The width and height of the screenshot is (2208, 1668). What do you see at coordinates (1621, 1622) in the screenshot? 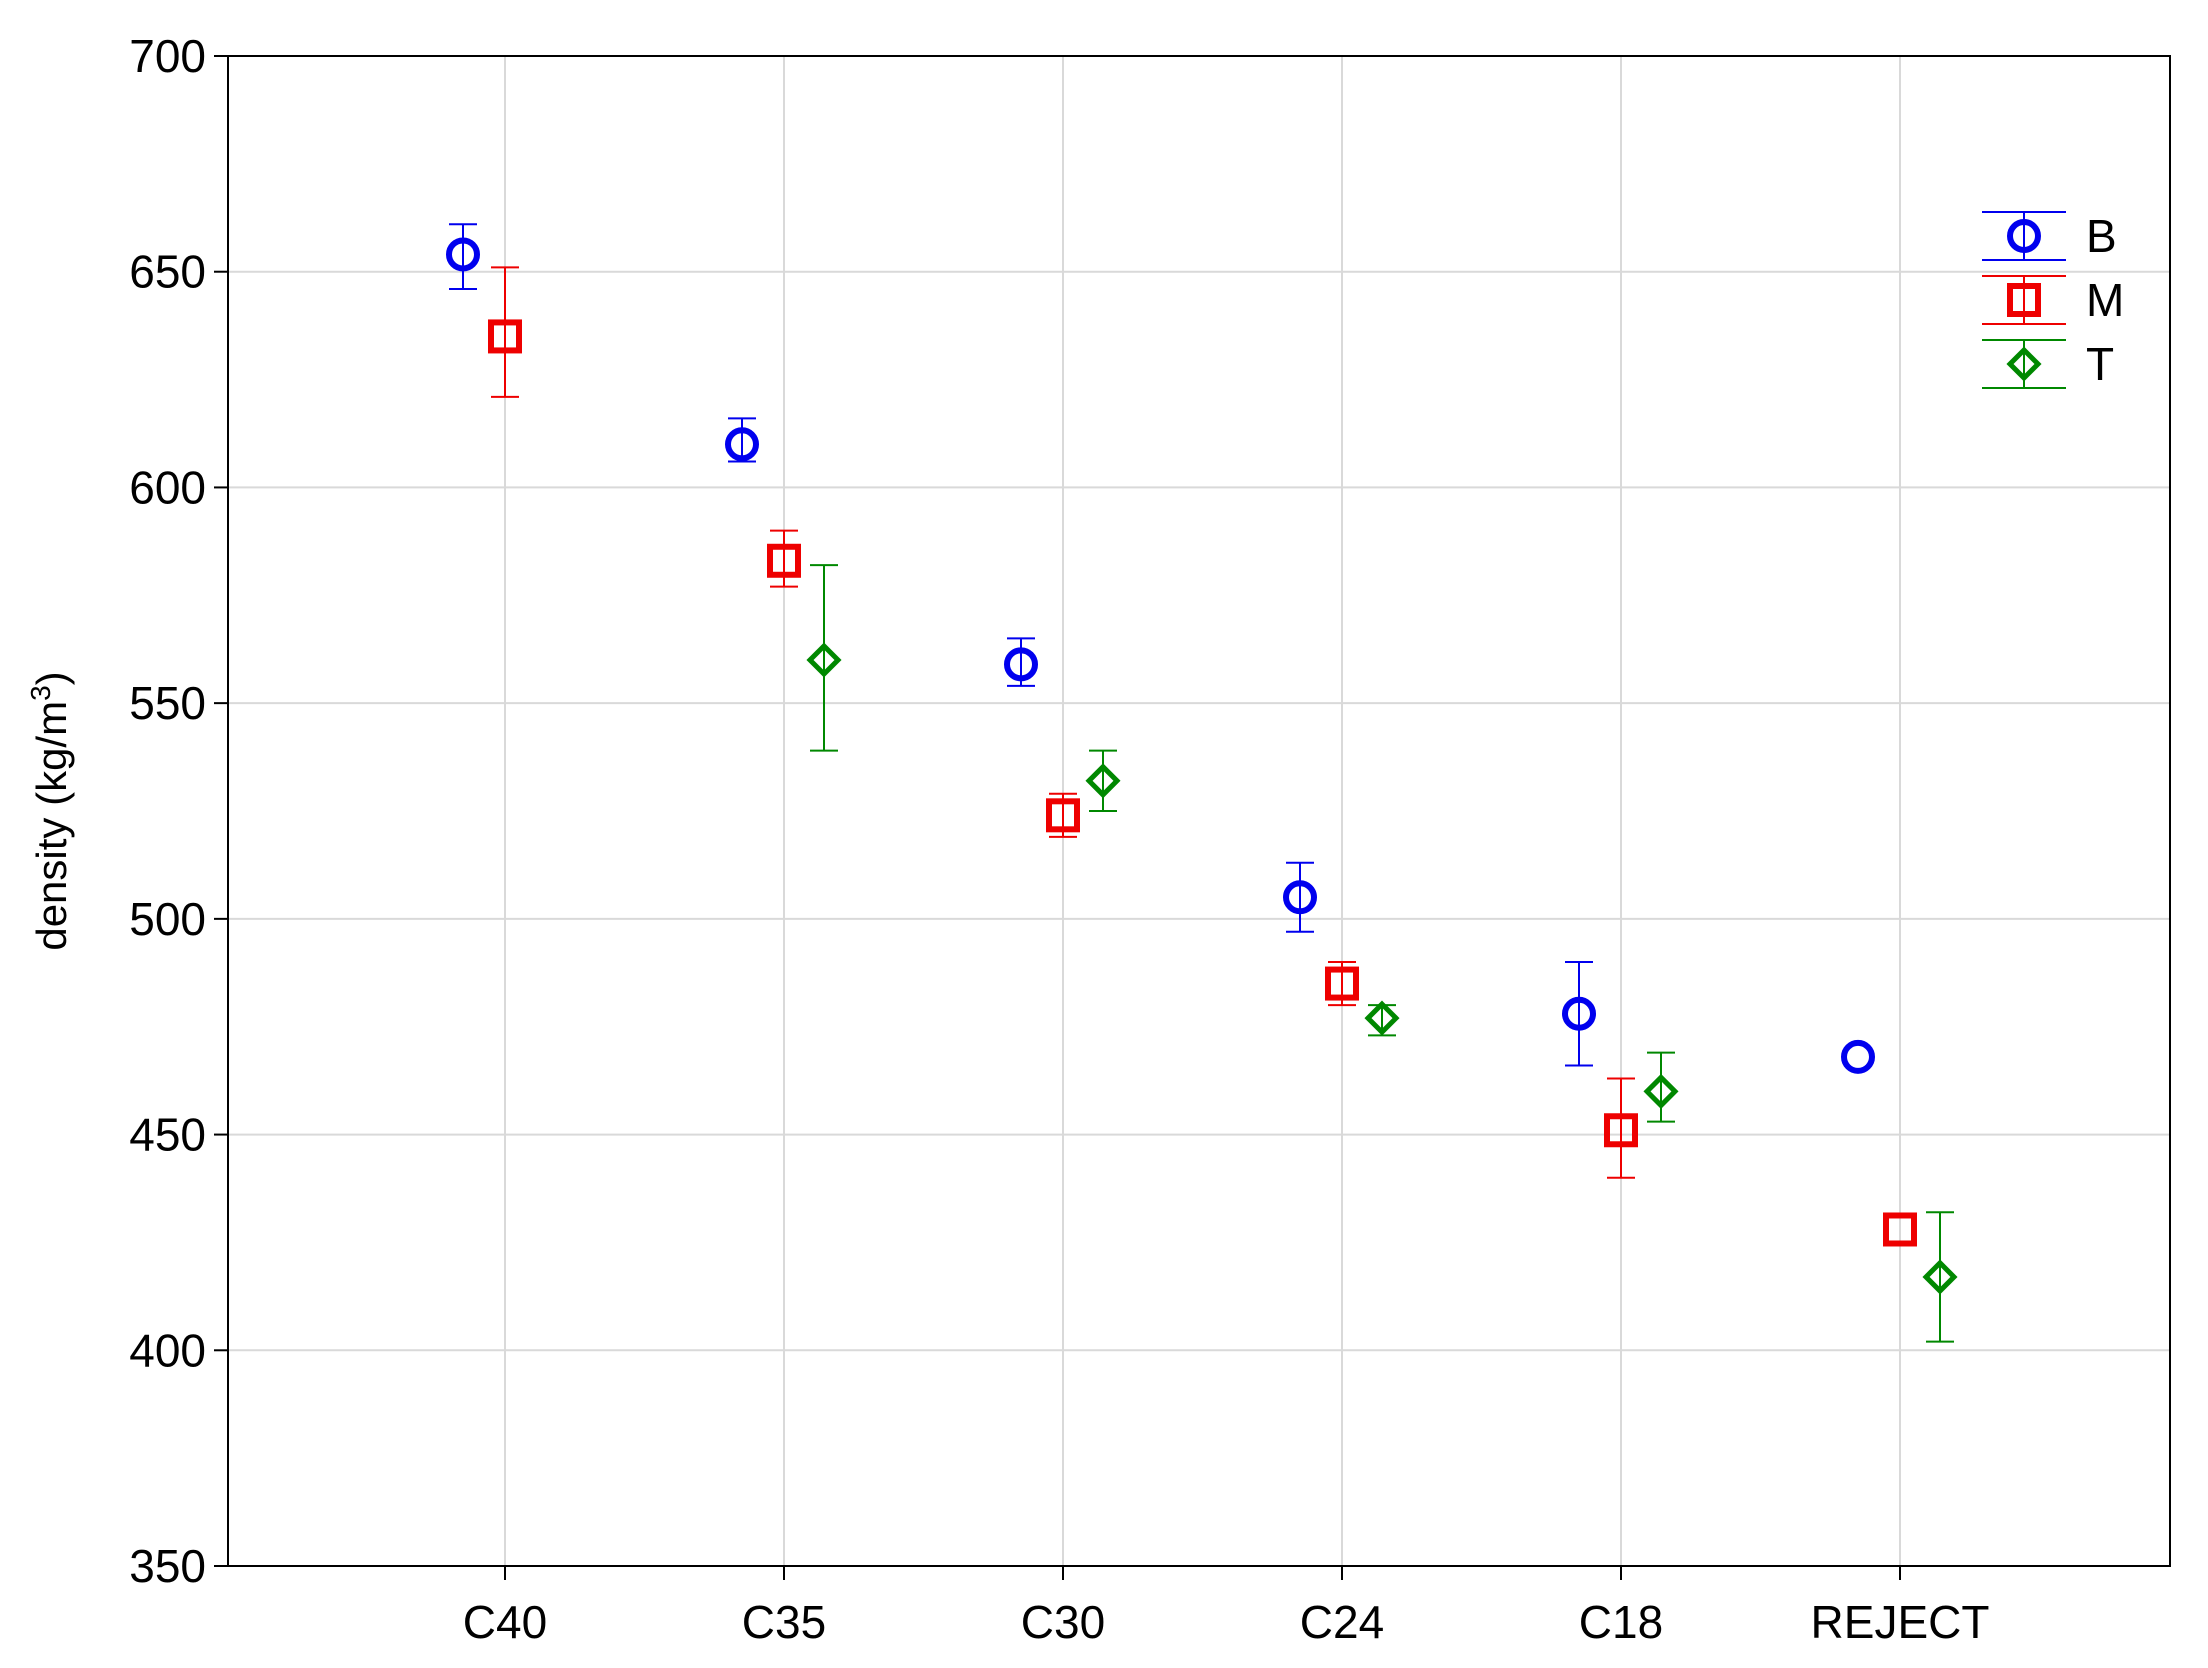
I see `x-tick-label: C18` at bounding box center [1621, 1622].